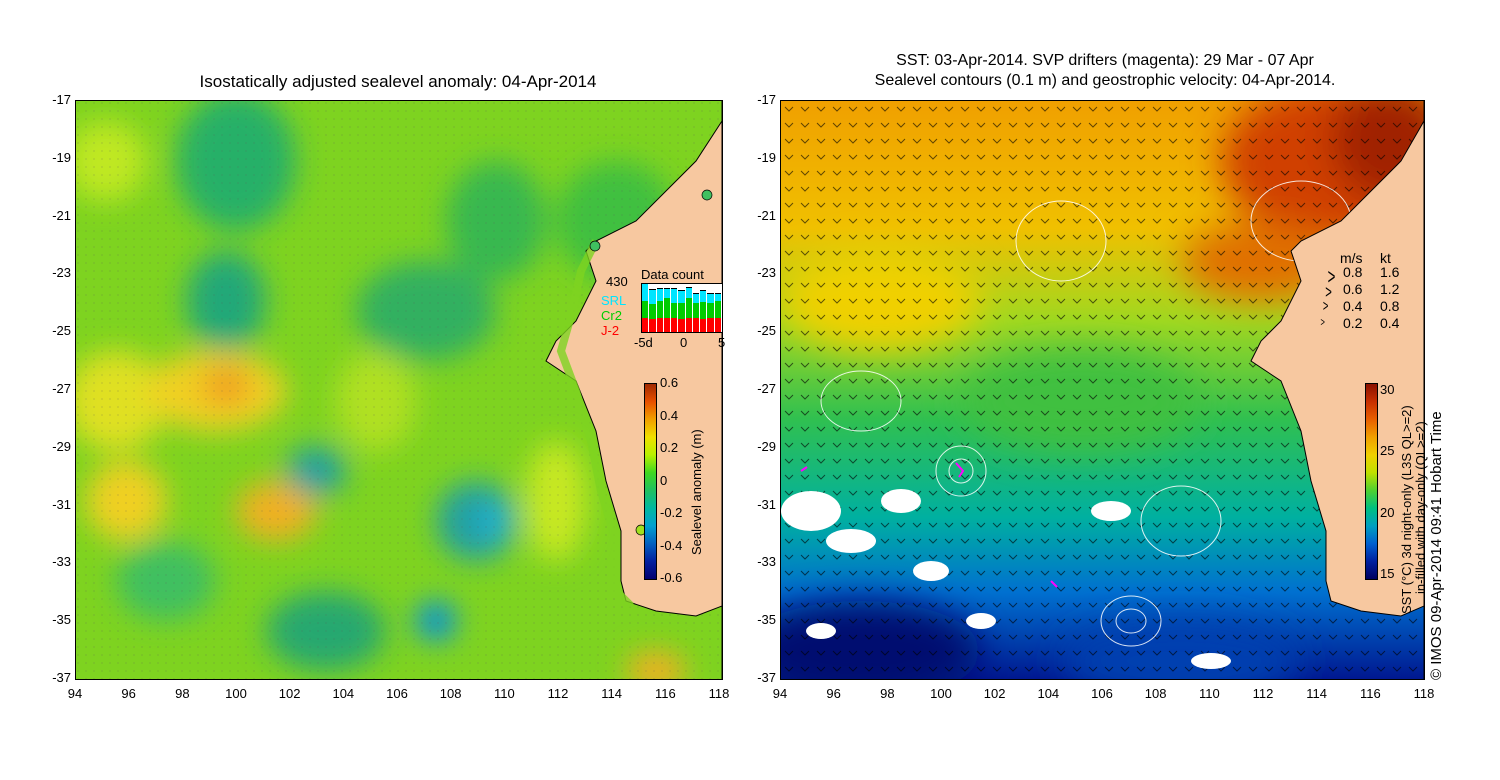 The height and width of the screenshot is (780, 1500). I want to click on data-count-title: Data count, so click(672, 274).